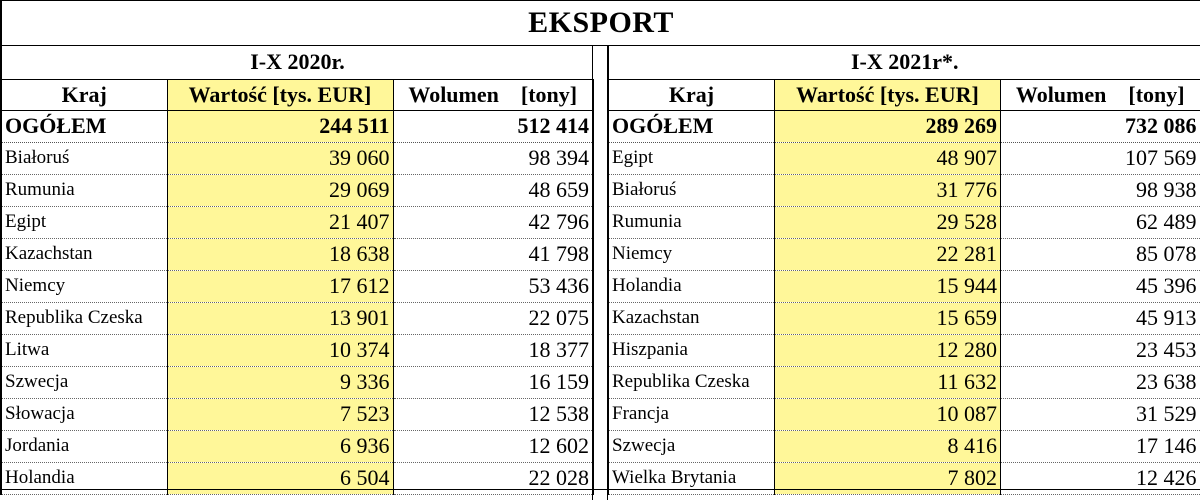 Image resolution: width=1200 pixels, height=500 pixels. I want to click on value-cell: 17 612, so click(280, 286).